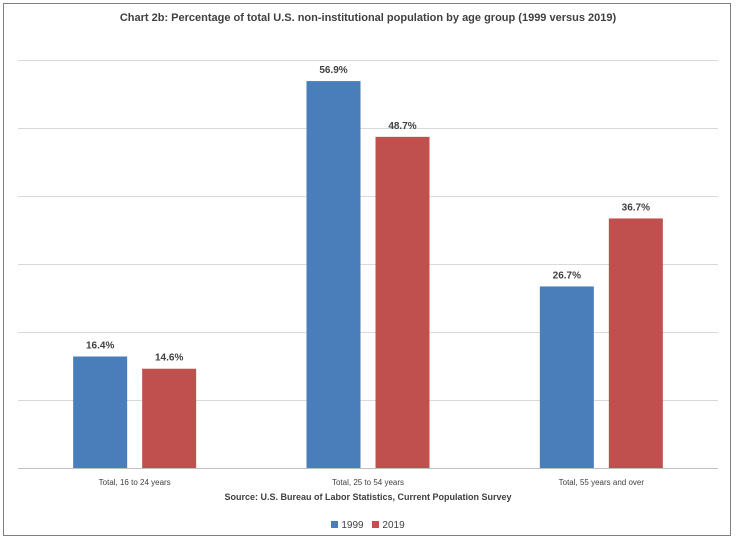 Image resolution: width=736 pixels, height=540 pixels. Describe the element at coordinates (376, 524) in the screenshot. I see `legend-swatch-2019` at that location.